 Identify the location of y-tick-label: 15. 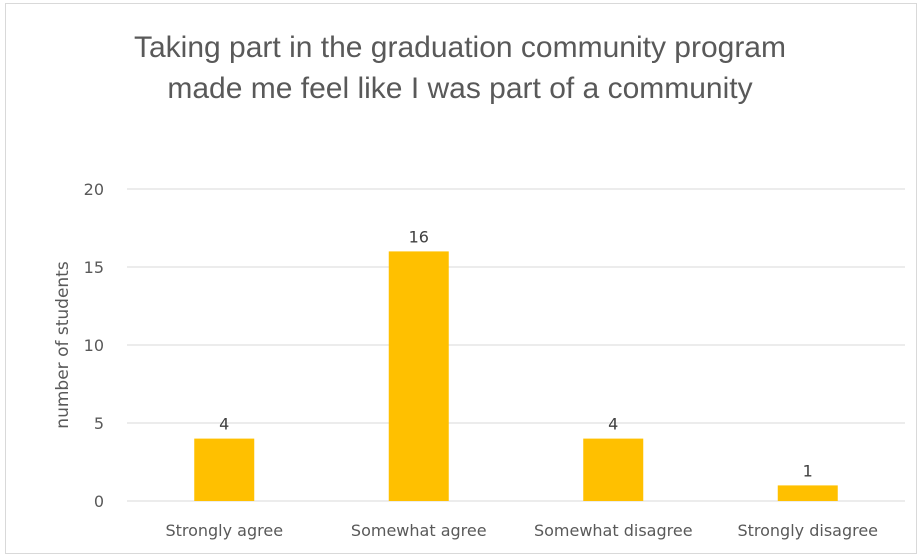
(94, 267).